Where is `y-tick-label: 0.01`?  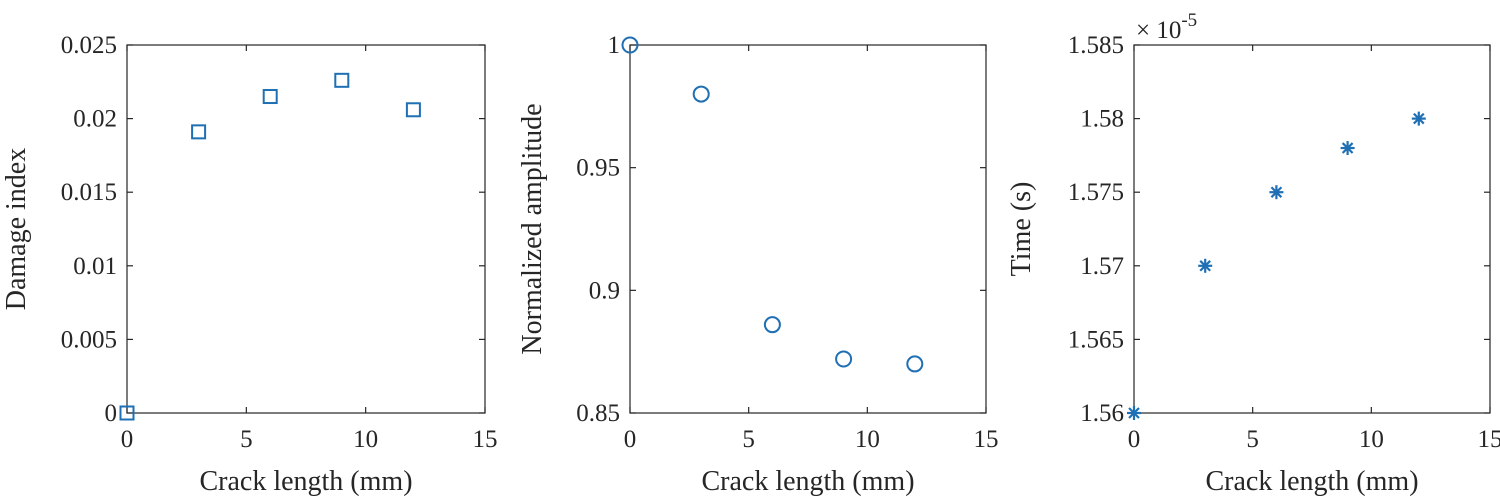 y-tick-label: 0.01 is located at coordinates (95, 266).